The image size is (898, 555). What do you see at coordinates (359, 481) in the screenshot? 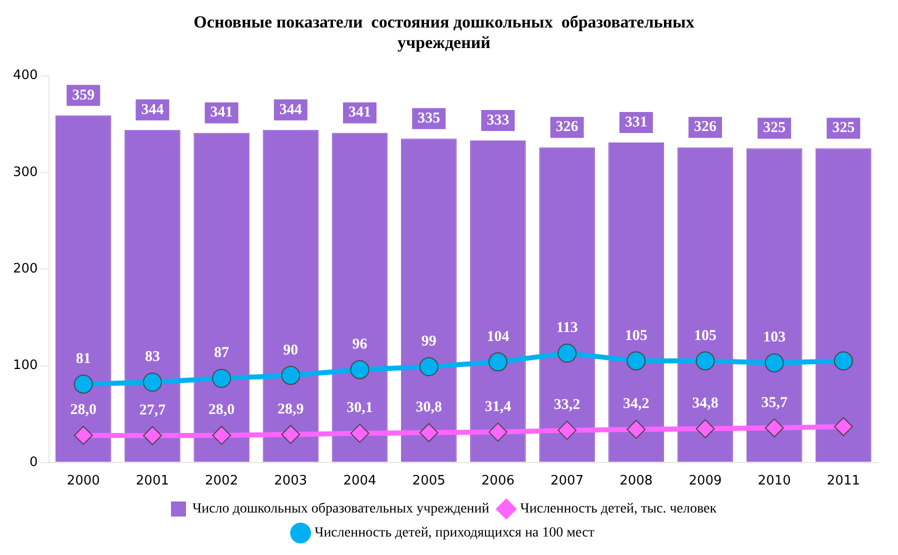
I see `x-tick-label: 2004` at bounding box center [359, 481].